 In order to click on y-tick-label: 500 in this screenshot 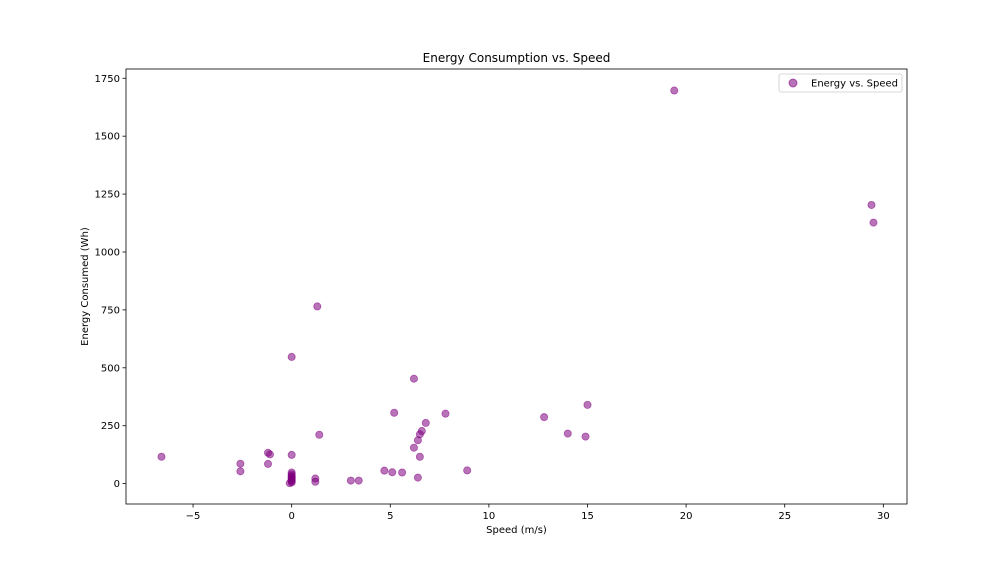, I will do `click(110, 368)`.